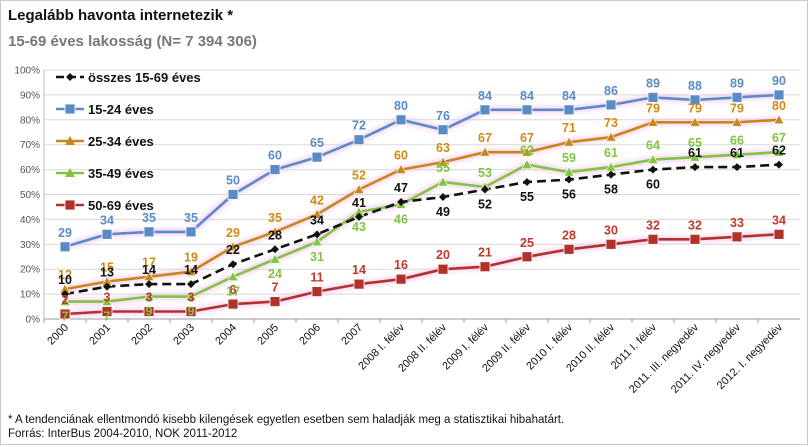  I want to click on data-label: 24, so click(275, 274).